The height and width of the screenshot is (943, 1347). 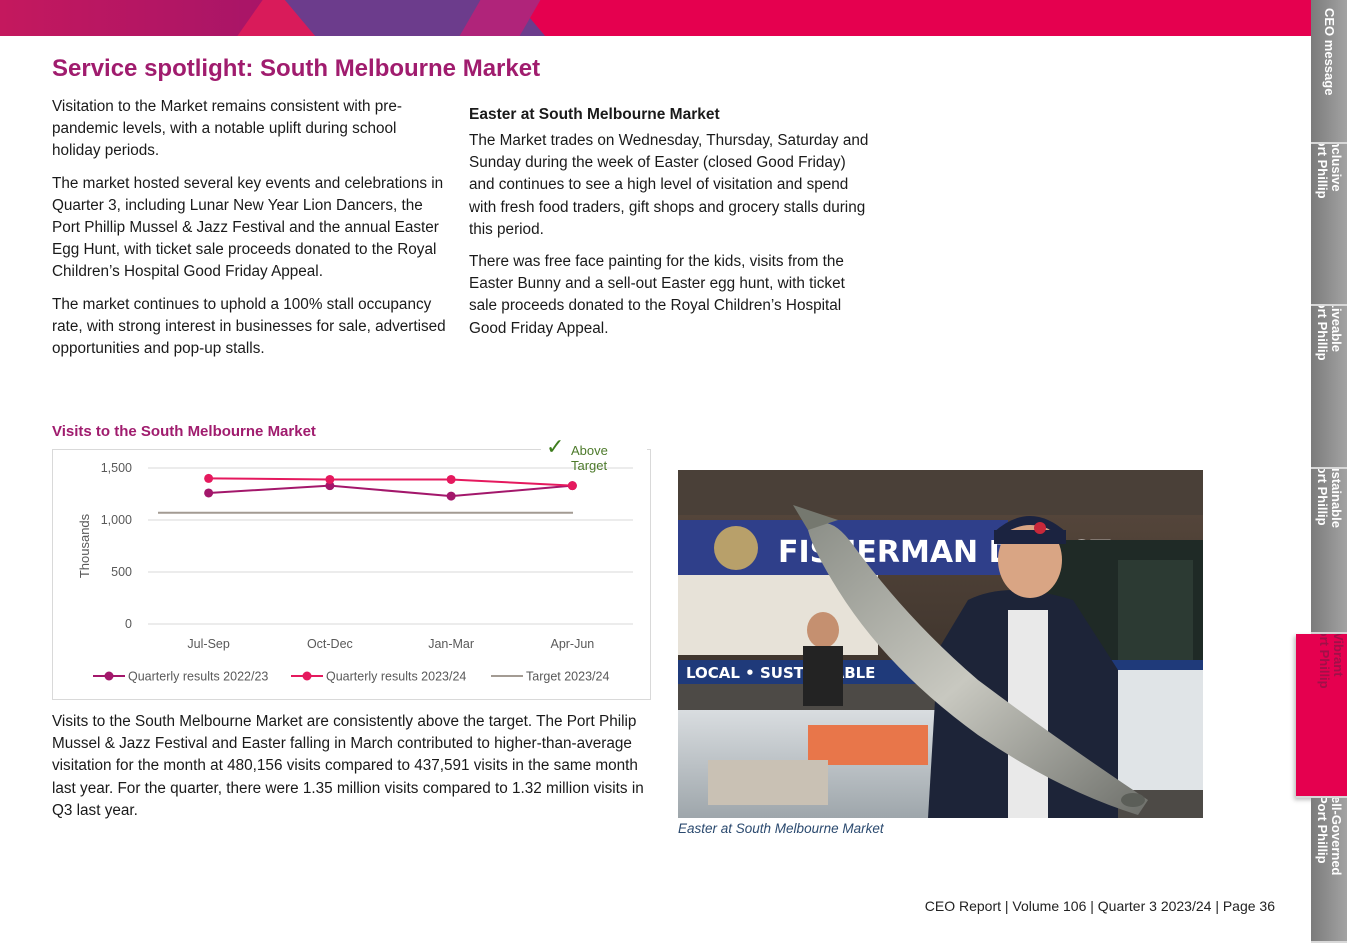 I want to click on y-tick-label: 1,000, so click(x=116, y=520).